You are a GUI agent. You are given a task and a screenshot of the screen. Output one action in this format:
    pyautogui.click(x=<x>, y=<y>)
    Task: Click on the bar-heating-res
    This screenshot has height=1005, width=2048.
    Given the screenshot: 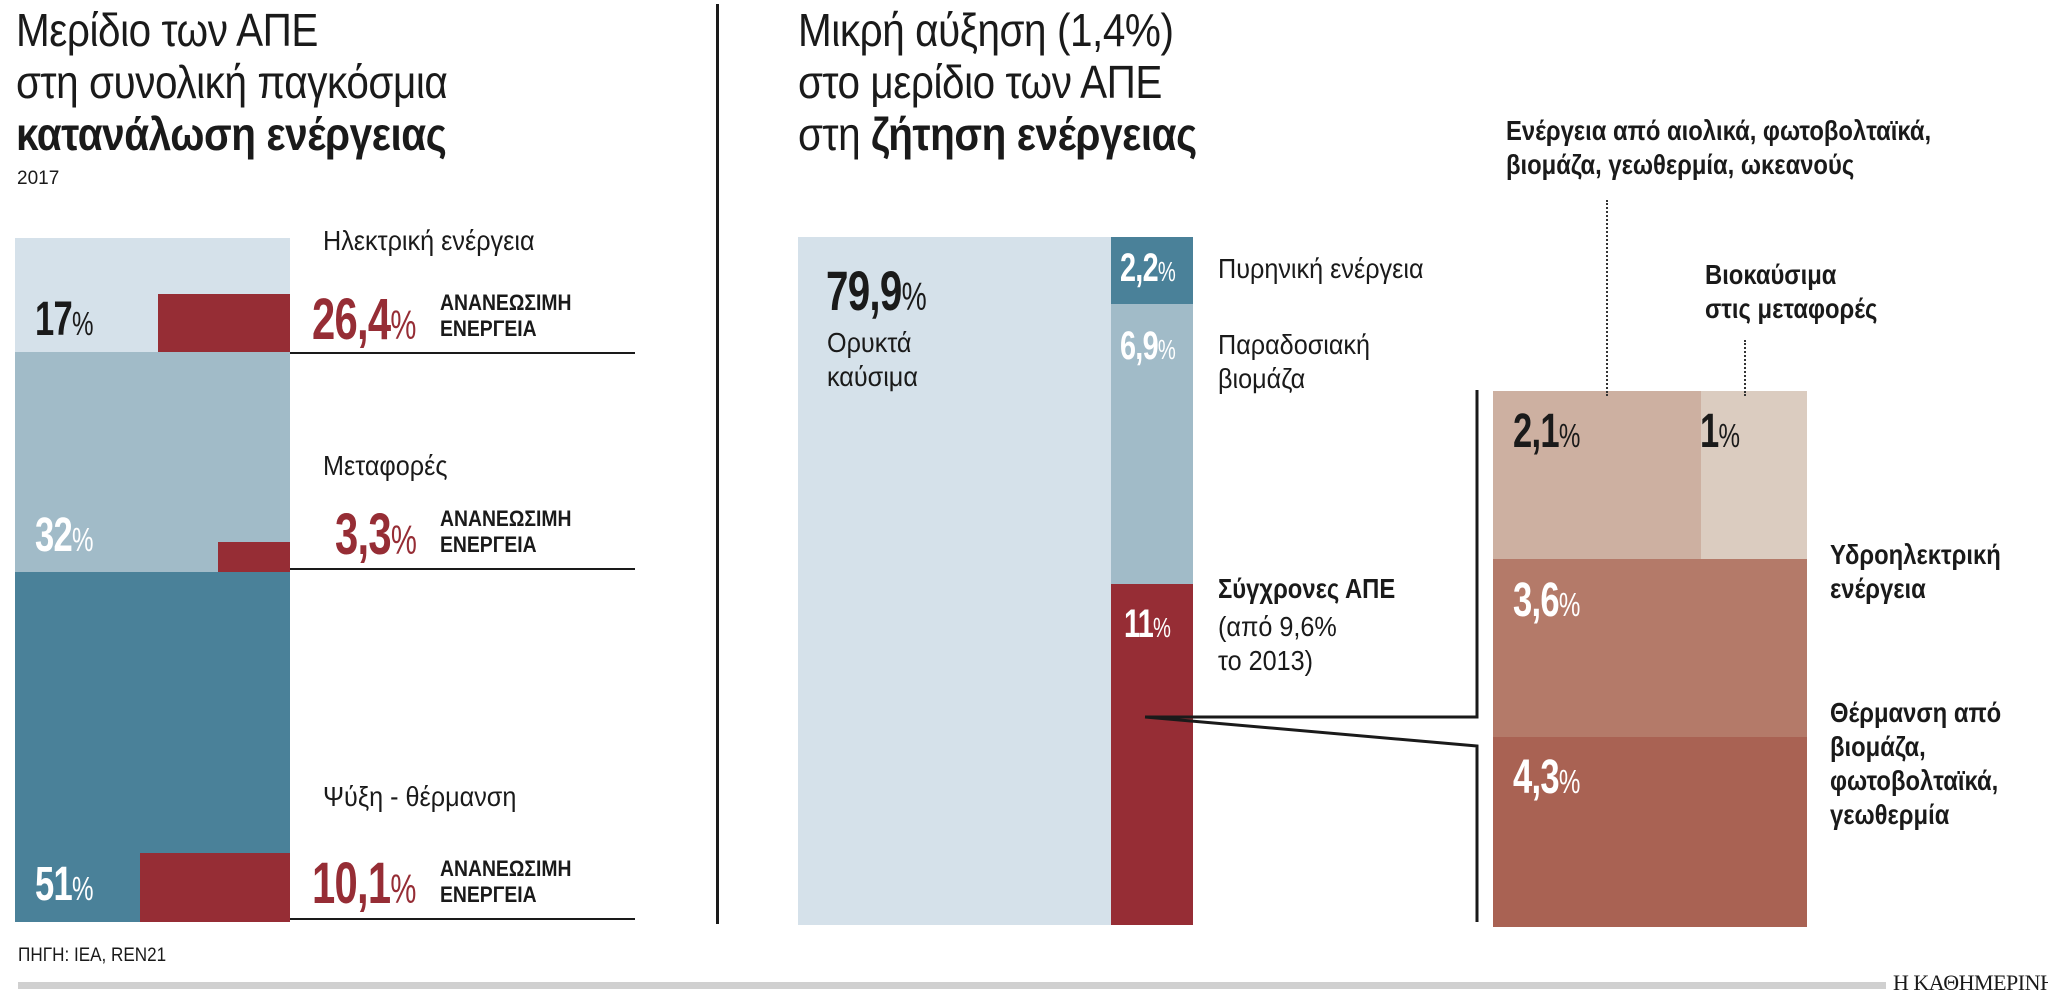 What is the action you would take?
    pyautogui.click(x=1650, y=832)
    